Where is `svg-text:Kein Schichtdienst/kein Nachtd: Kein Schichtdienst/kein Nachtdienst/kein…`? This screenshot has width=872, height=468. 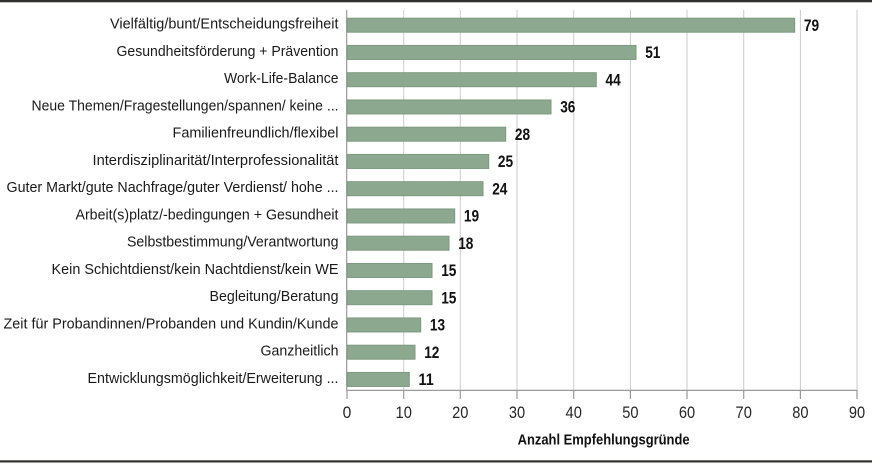 svg-text:Kein Schichtdienst/kein Nachtd: Kein Schichtdienst/kein Nachtdienst/kein… is located at coordinates (195, 269).